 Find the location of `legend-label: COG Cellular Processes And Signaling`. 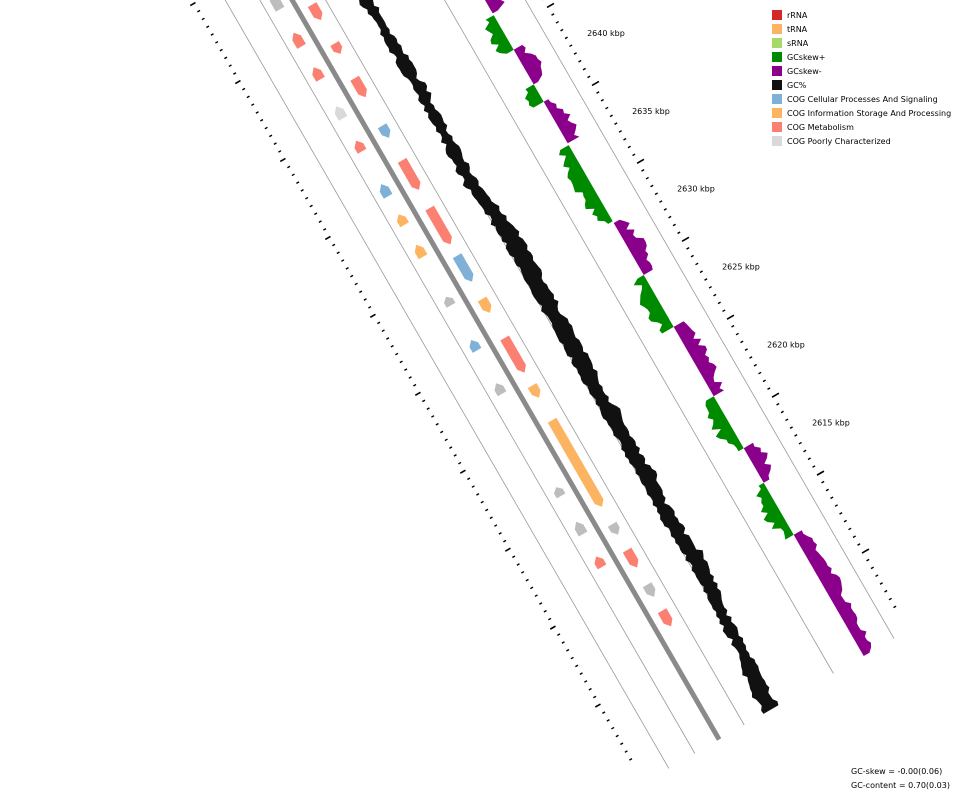

legend-label: COG Cellular Processes And Signaling is located at coordinates (862, 99).